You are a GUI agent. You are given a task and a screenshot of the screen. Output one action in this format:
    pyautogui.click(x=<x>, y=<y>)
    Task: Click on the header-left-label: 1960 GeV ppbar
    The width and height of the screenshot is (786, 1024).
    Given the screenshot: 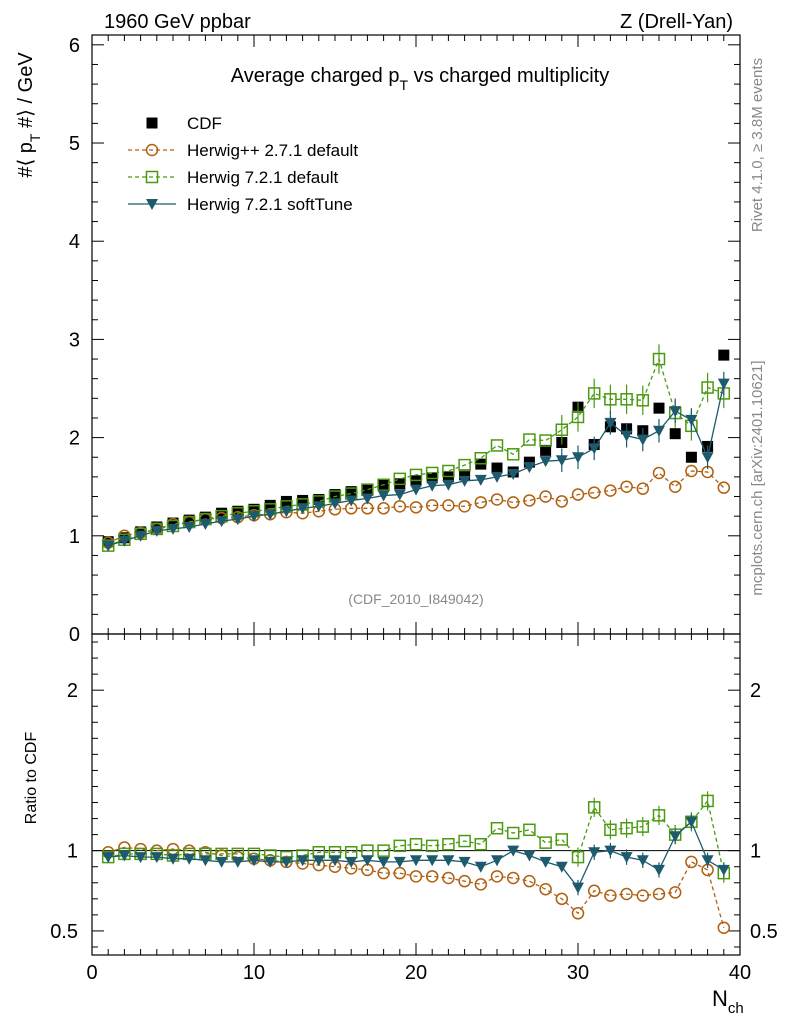 What is the action you would take?
    pyautogui.click(x=177, y=22)
    